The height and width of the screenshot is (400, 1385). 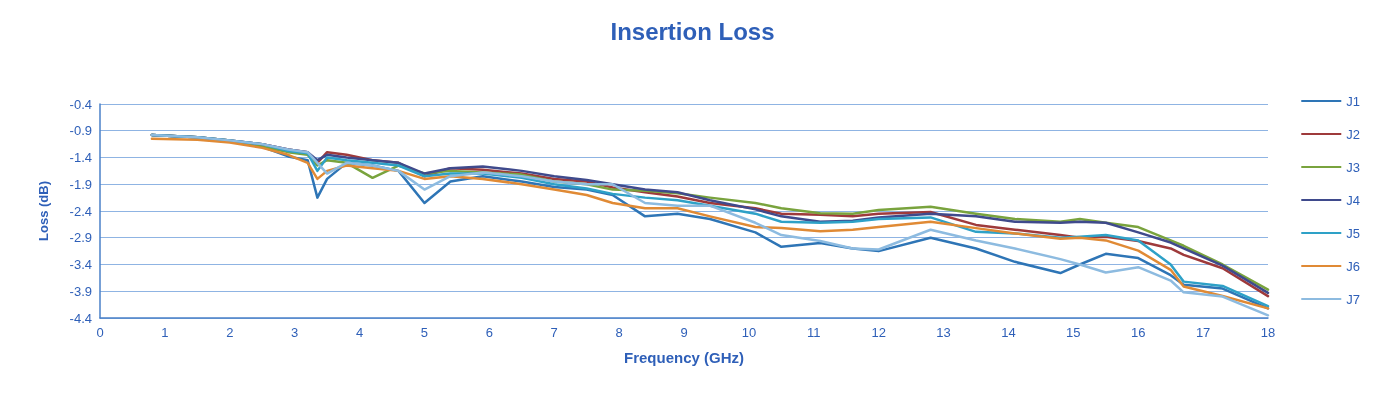 I want to click on legend-label: J1, so click(x=1353, y=101).